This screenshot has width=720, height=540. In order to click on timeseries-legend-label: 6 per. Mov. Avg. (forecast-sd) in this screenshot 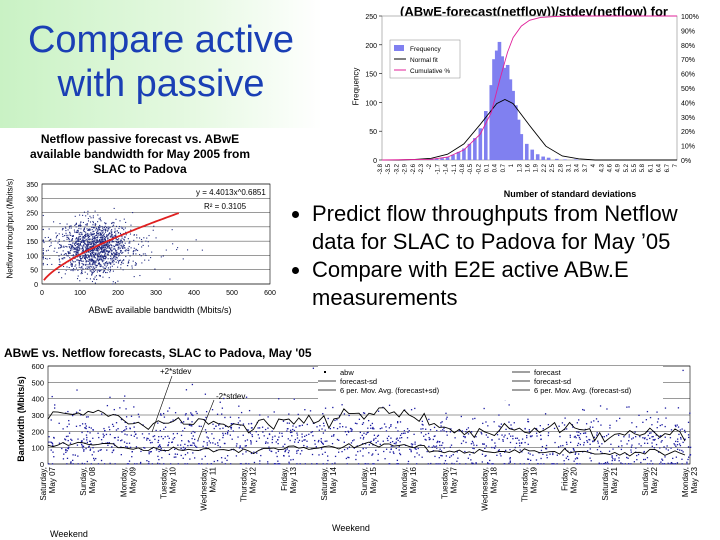, I will do `click(583, 390)`.